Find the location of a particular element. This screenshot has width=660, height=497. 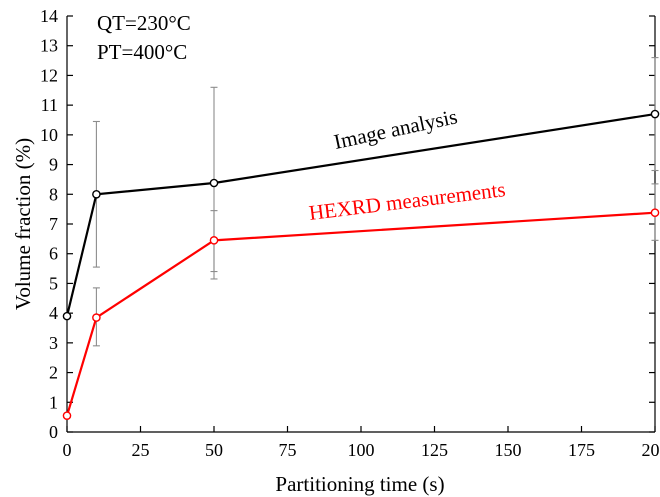

y-tick-label: 9 is located at coordinates (53, 165).